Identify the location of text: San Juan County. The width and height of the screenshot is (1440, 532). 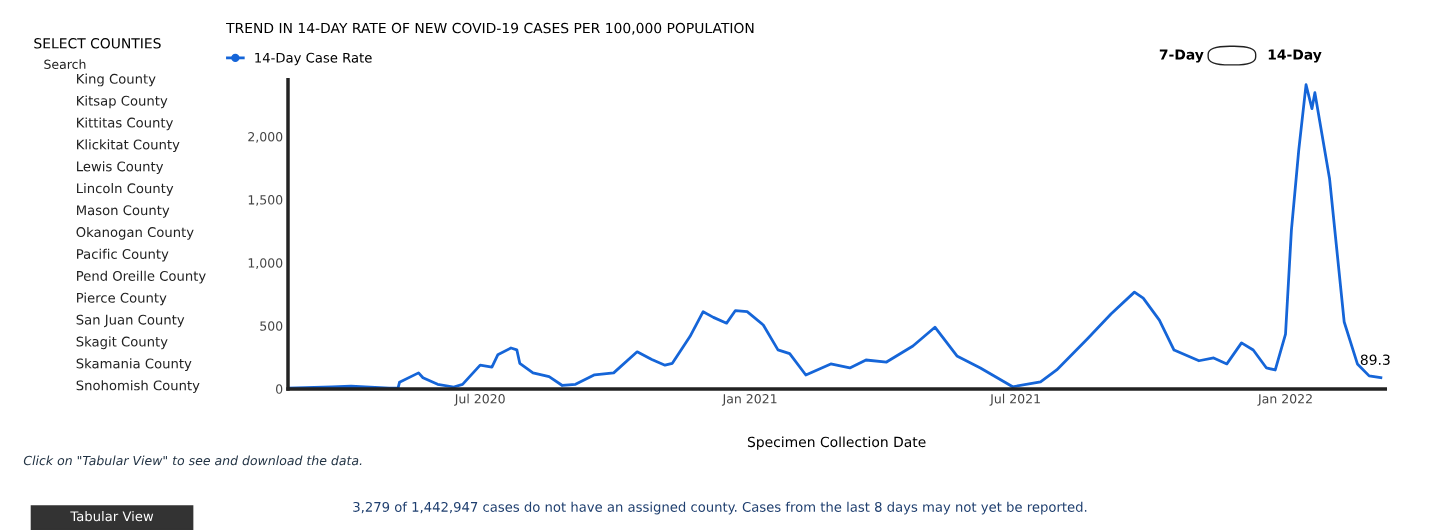
(130, 321).